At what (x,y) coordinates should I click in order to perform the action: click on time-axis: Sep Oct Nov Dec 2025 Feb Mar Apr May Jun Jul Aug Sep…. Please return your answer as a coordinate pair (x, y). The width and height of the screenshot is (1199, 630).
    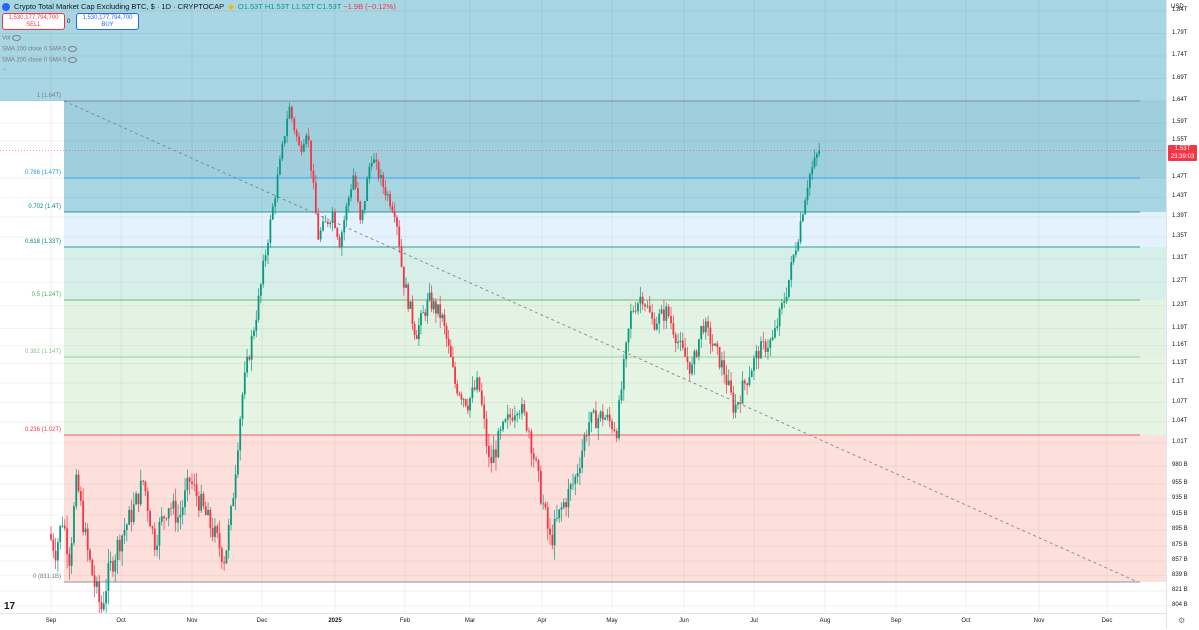
    Looking at the image, I should click on (583, 621).